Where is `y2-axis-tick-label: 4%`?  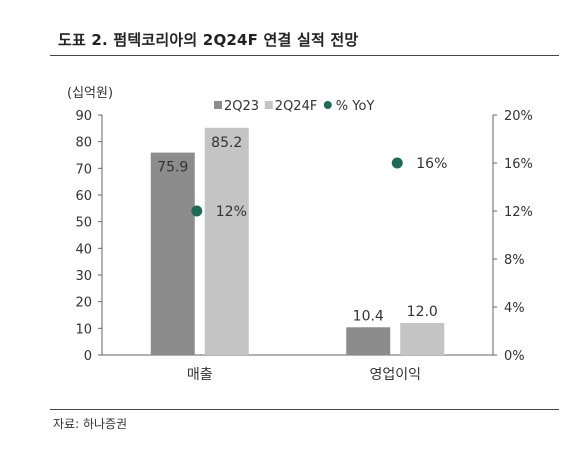 y2-axis-tick-label: 4% is located at coordinates (514, 308).